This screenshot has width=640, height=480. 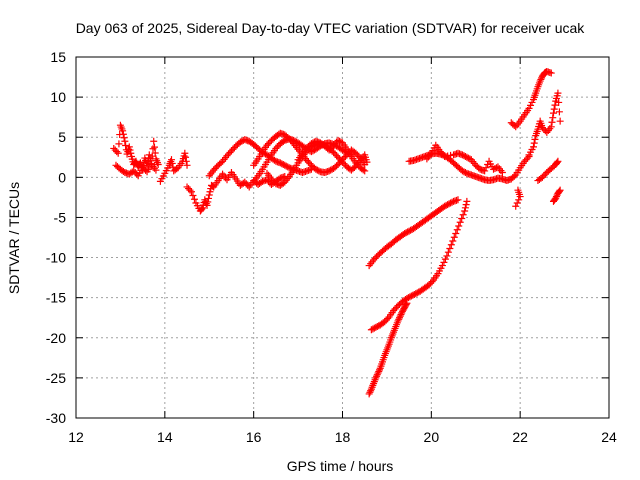 What do you see at coordinates (419, 265) in the screenshot?
I see `series-sat-k` at bounding box center [419, 265].